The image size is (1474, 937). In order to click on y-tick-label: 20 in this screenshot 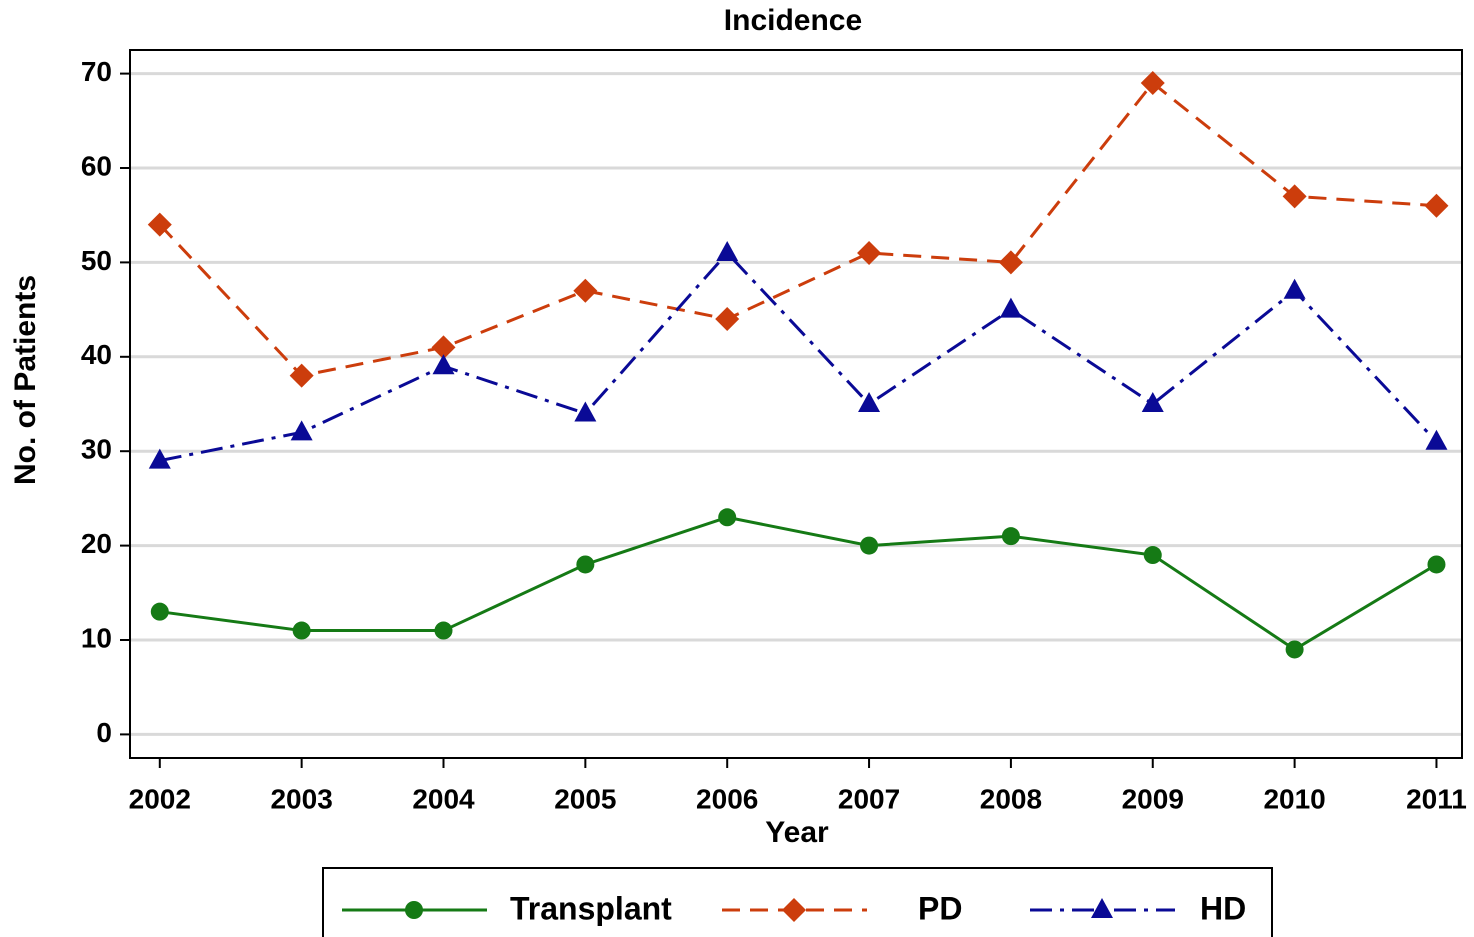, I will do `click(96, 543)`.